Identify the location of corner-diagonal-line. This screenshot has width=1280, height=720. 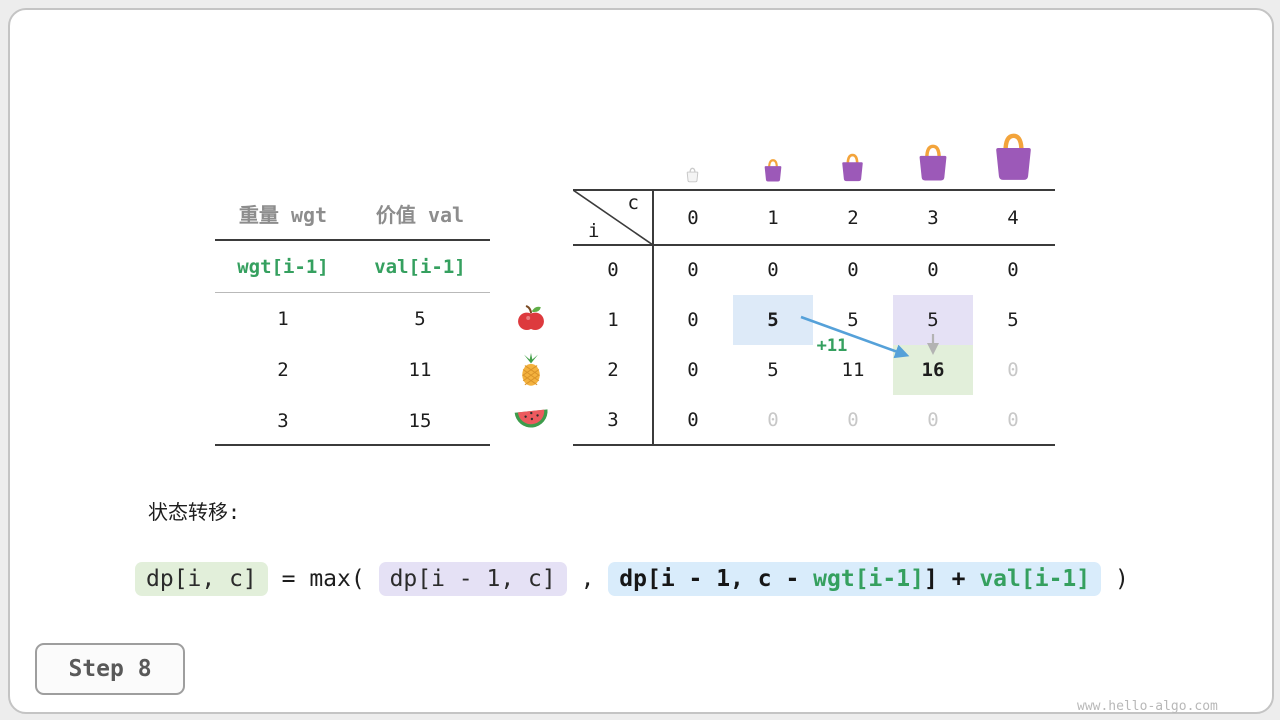
(613, 217).